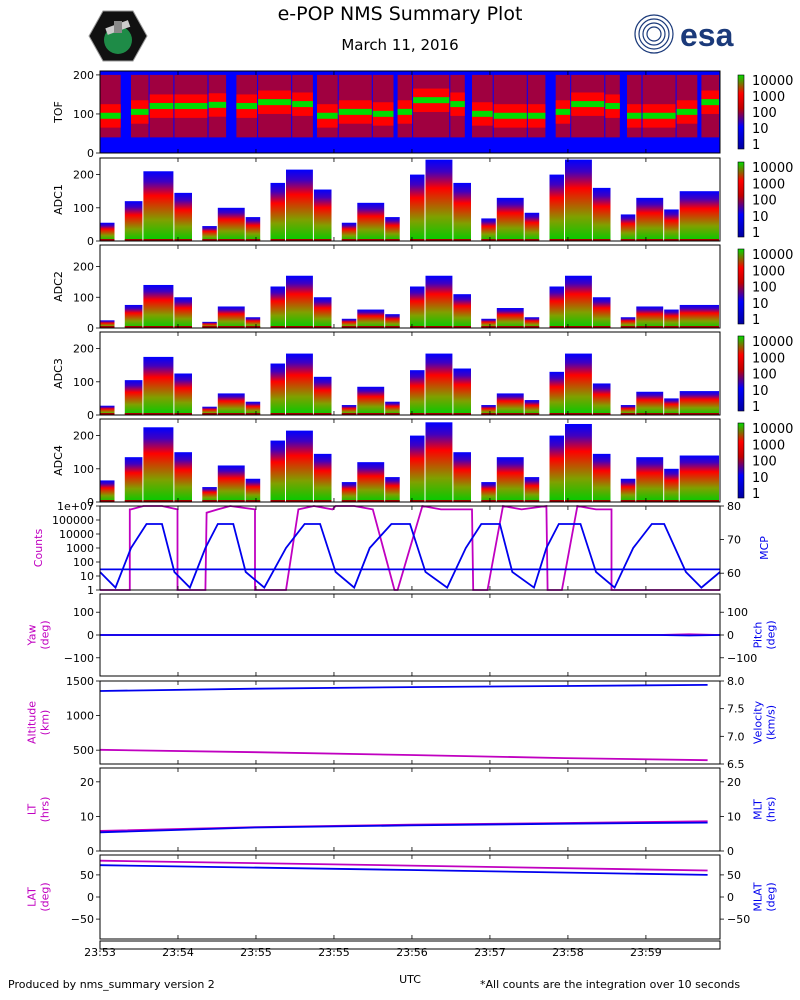  Describe the element at coordinates (646, 952) in the screenshot. I see `x-tick-label: 23:59` at that location.